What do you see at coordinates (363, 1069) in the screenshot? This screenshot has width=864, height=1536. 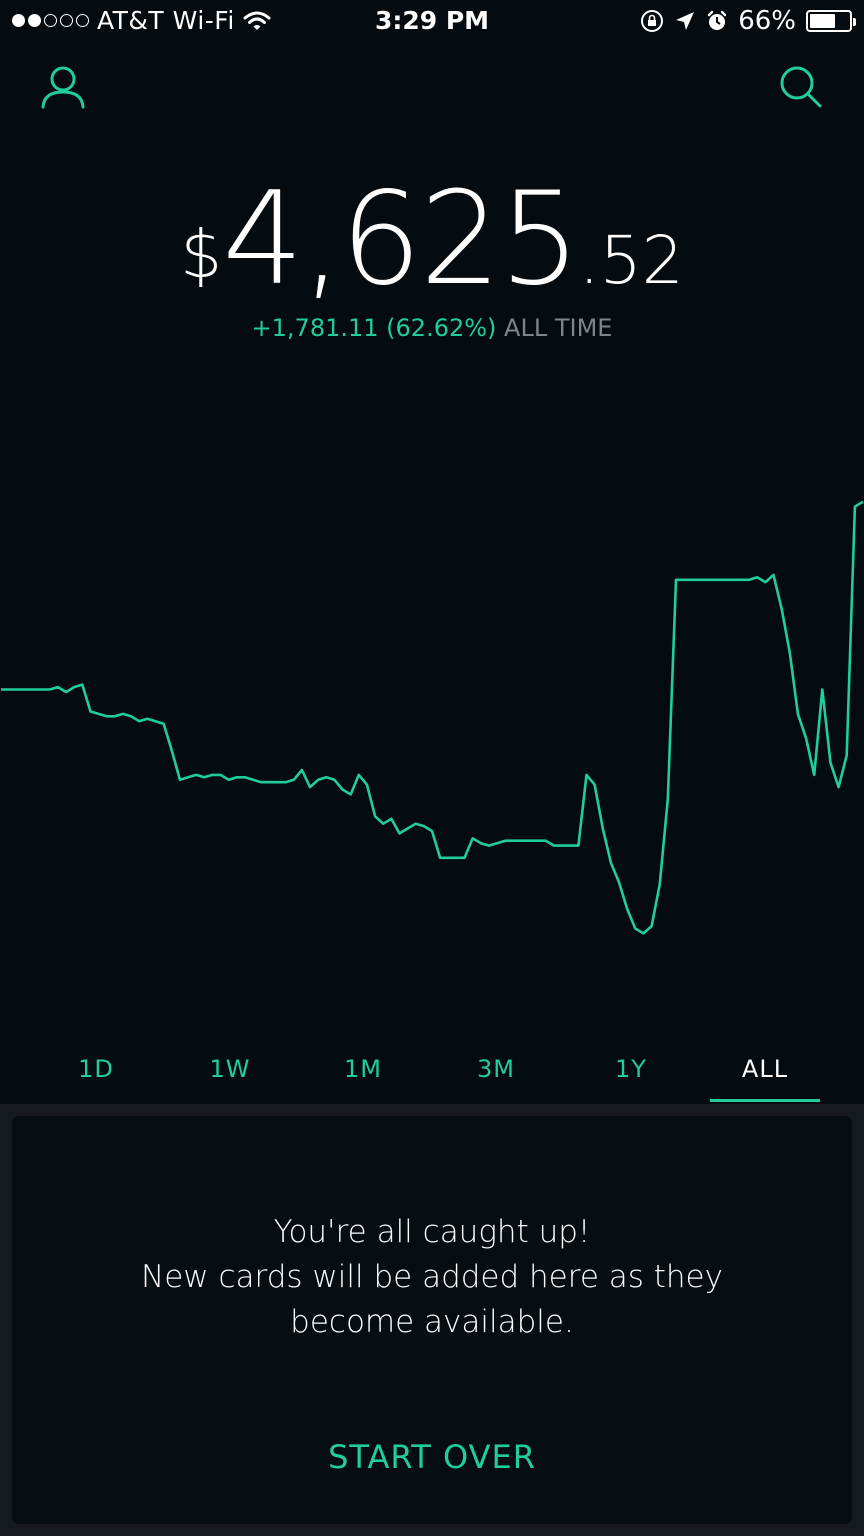 I see `tab-1m: 1M` at bounding box center [363, 1069].